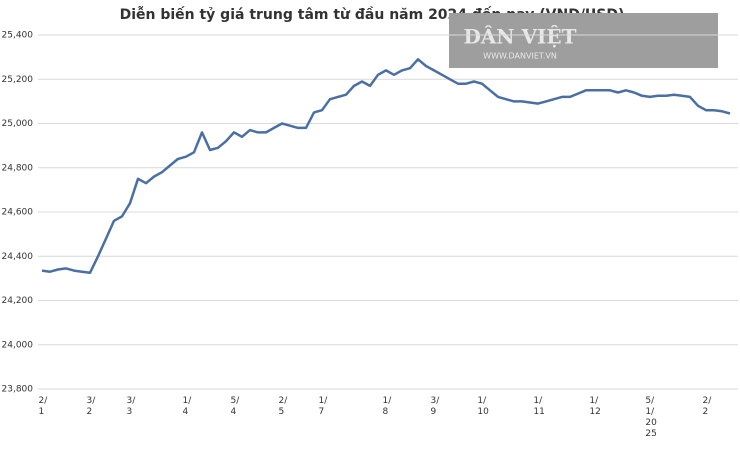  What do you see at coordinates (18, 301) in the screenshot?
I see `y-tick-label: 24,200` at bounding box center [18, 301].